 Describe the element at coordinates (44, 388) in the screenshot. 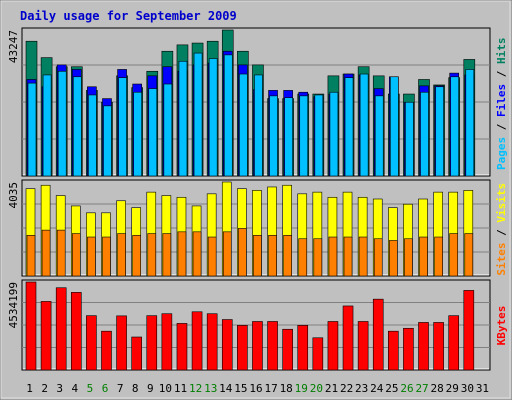

I see `day-label-2: 2` at that location.